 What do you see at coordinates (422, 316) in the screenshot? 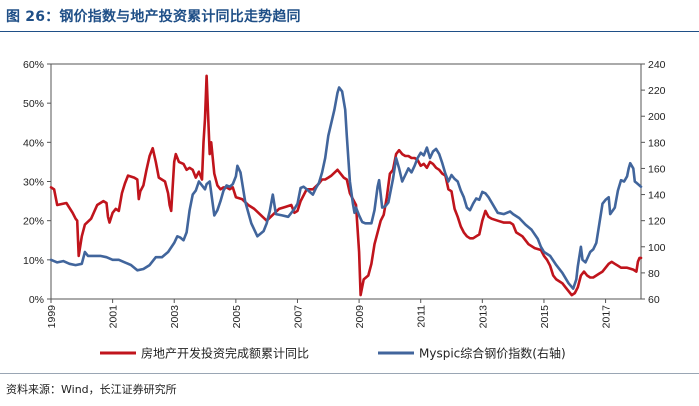
I see `x-tick-label: 2011` at bounding box center [422, 316].